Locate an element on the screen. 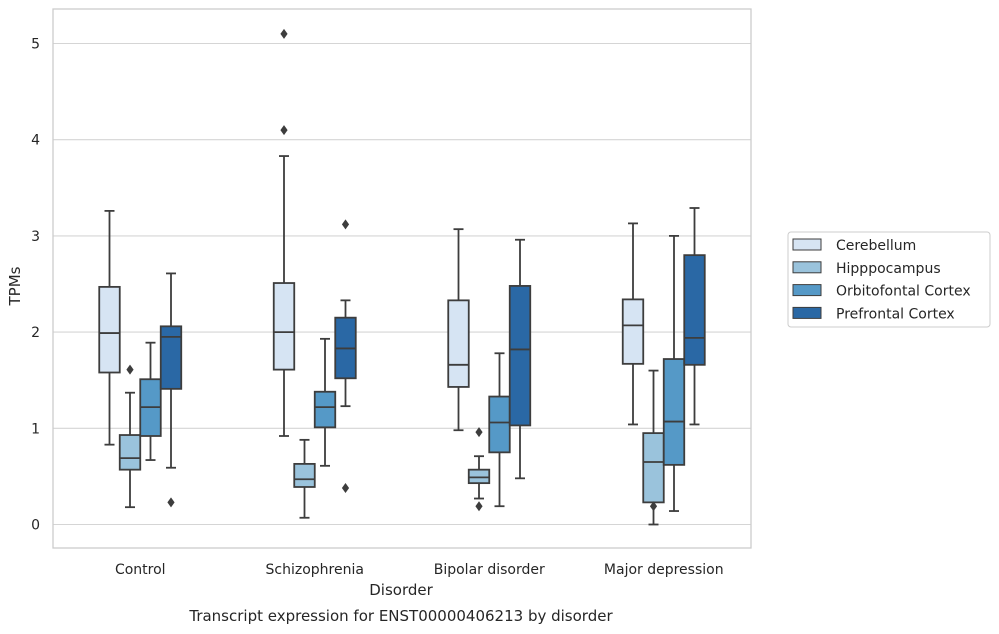 This screenshot has height=634, width=999. legend-frame is located at coordinates (889, 279).